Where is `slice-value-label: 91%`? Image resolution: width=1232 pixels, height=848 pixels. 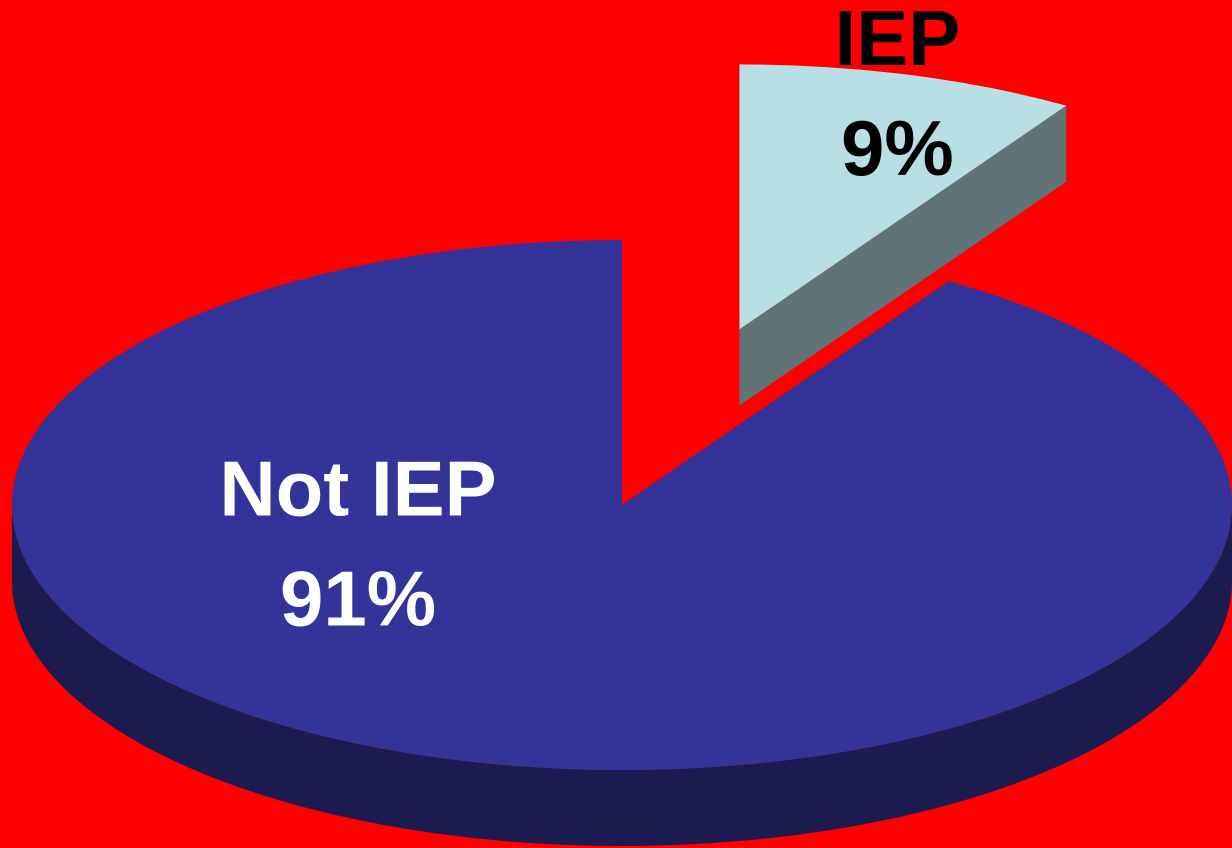 slice-value-label: 91% is located at coordinates (358, 599).